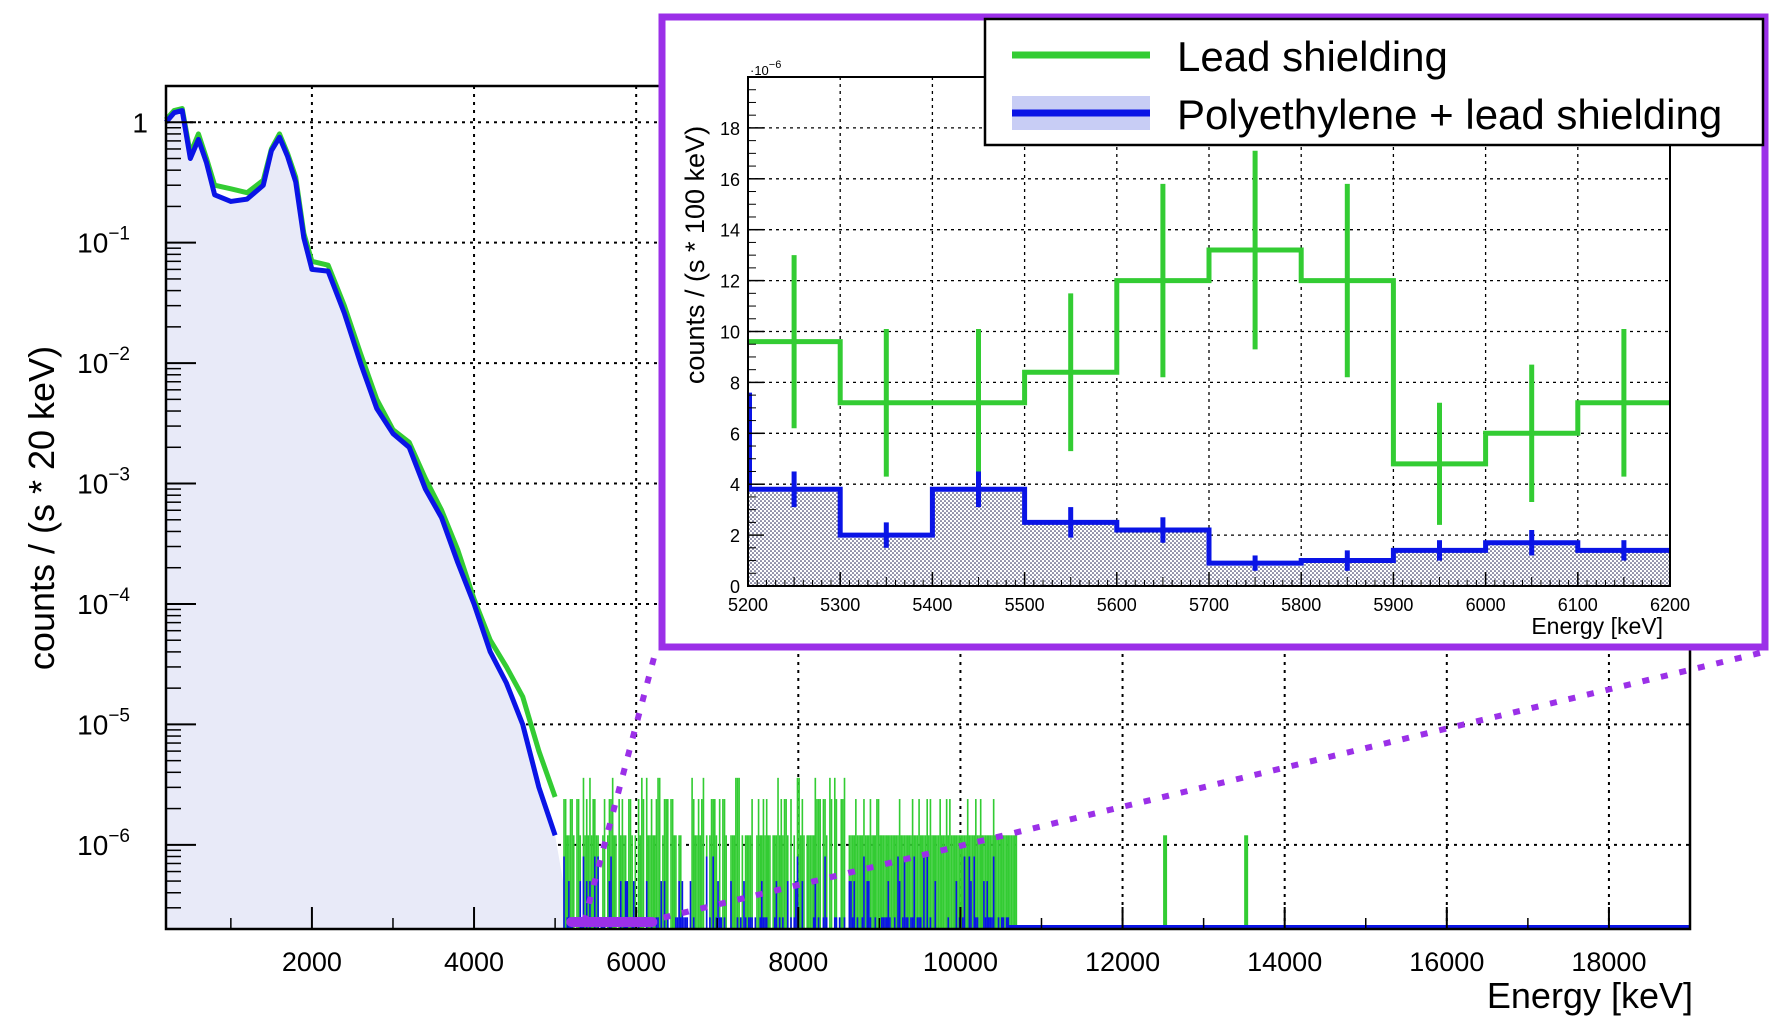 This screenshot has height=1029, width=1790. I want to click on main-y-tick-label: 10⁻¹, so click(103, 241).